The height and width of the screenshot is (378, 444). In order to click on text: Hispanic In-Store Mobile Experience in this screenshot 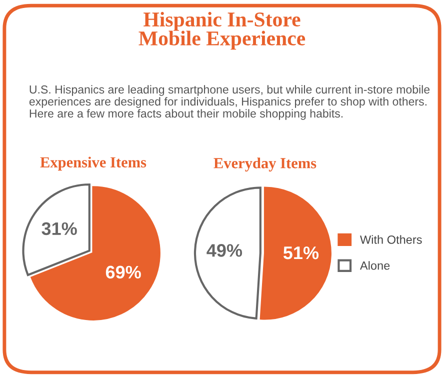, I will do `click(222, 31)`.